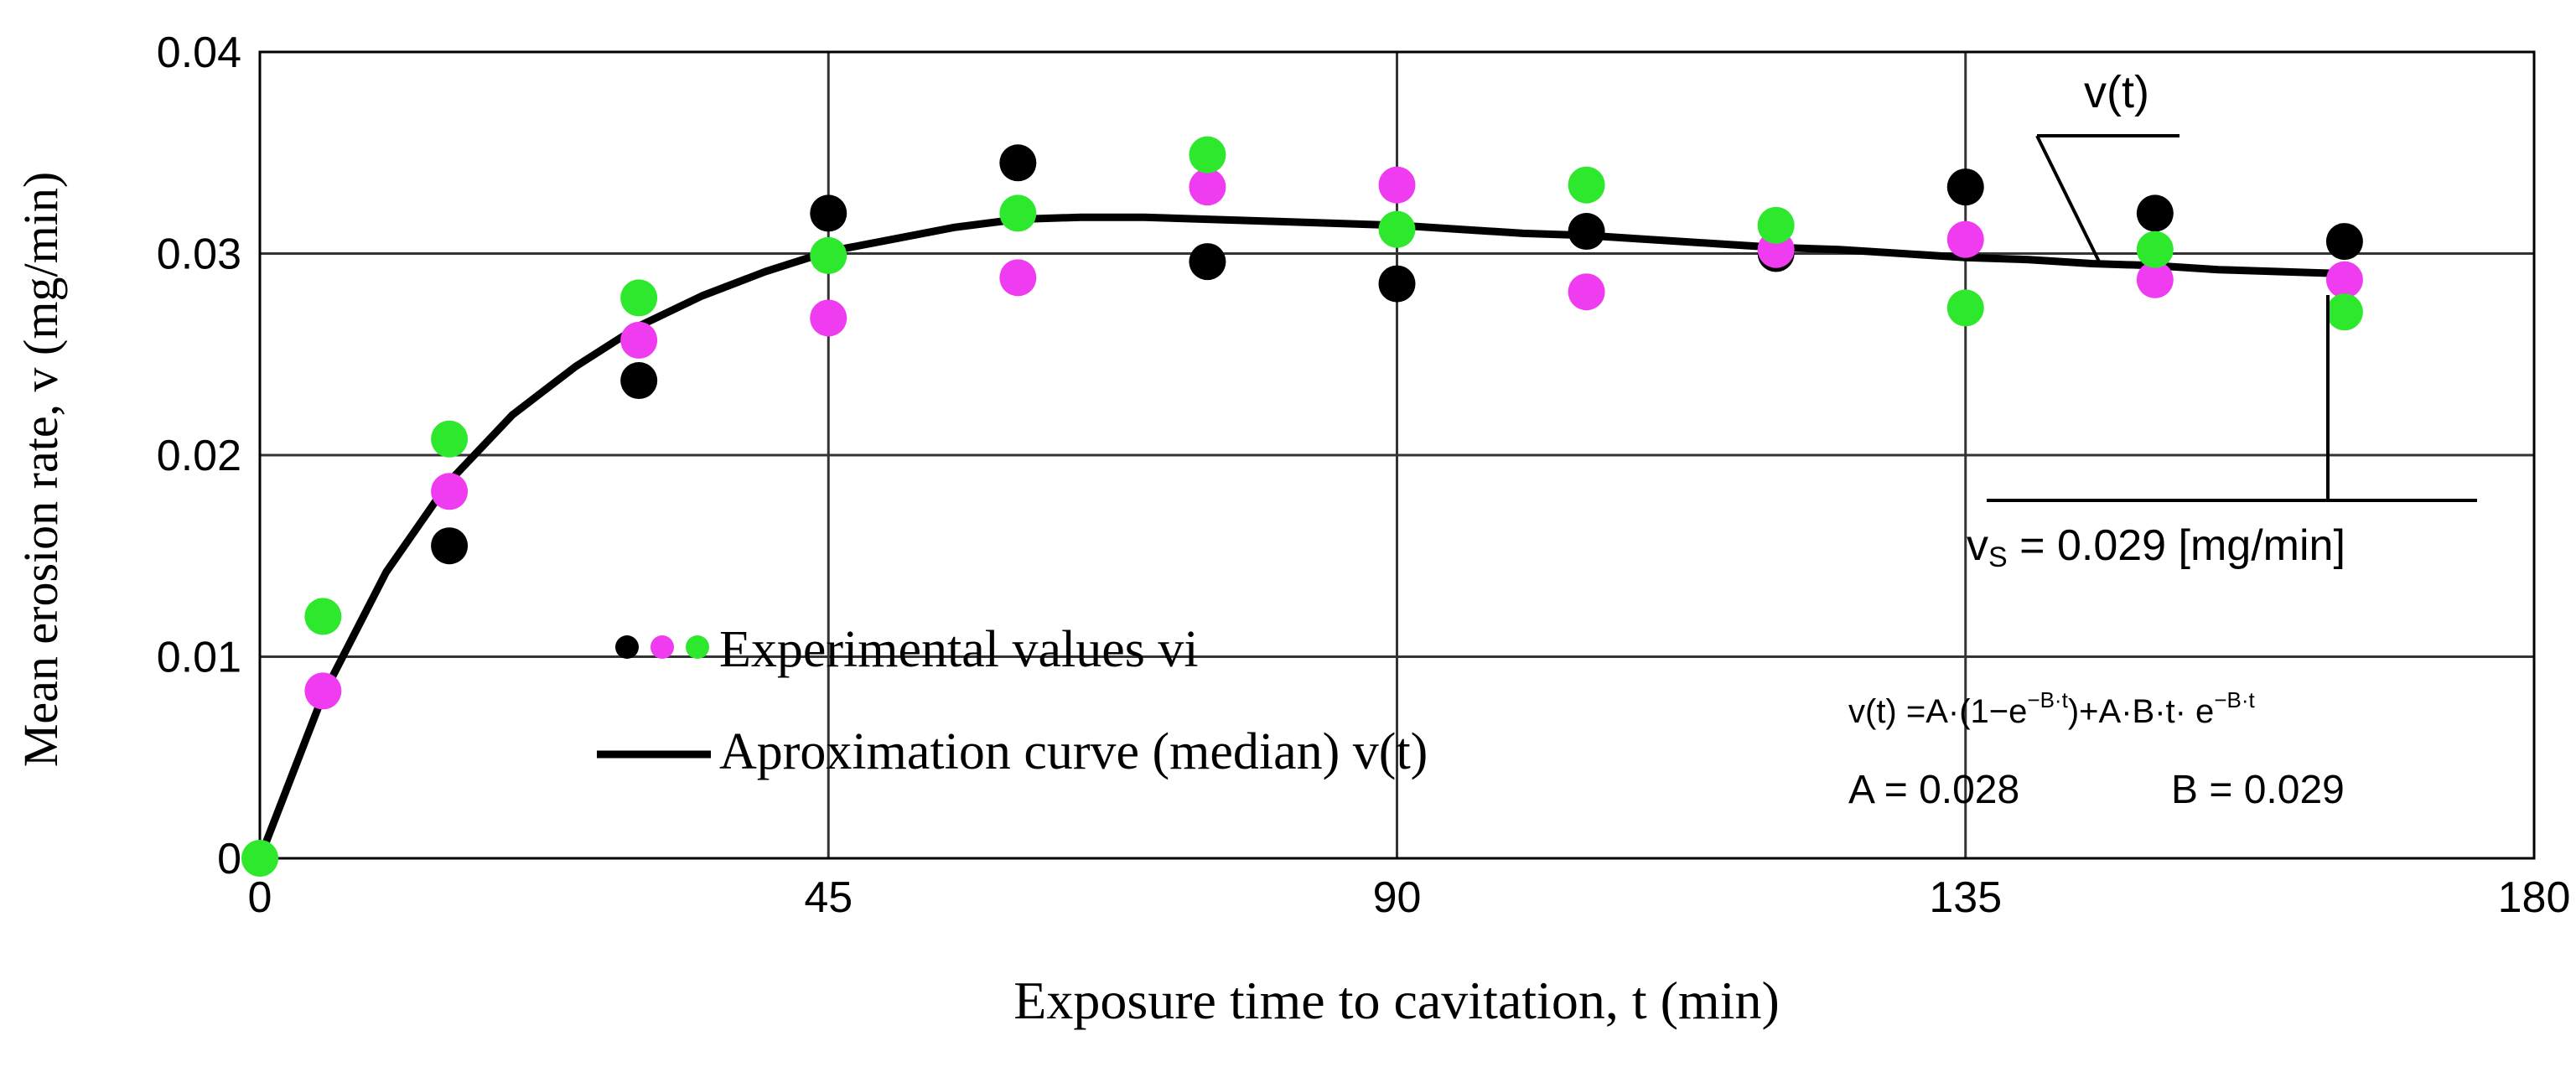 This screenshot has height=1067, width=2576. I want to click on x-tick-label: 180, so click(2534, 897).